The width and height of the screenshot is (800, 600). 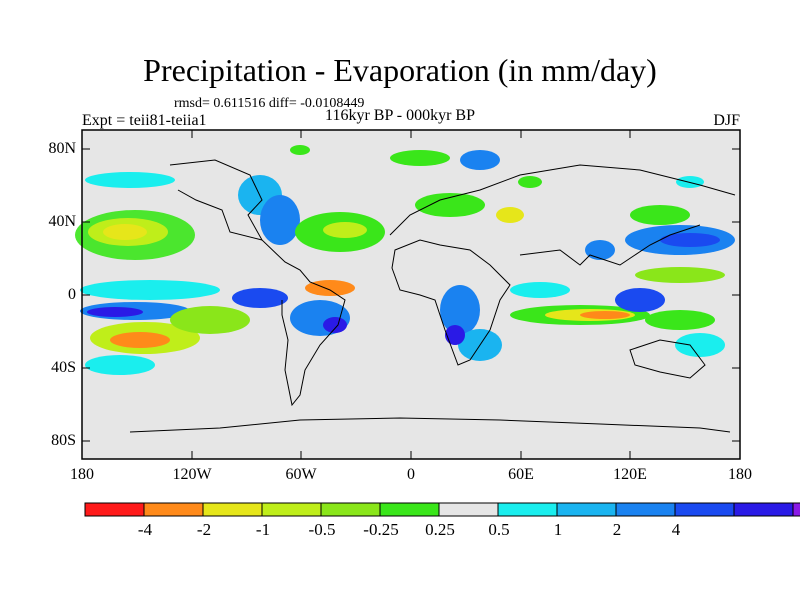 I want to click on lon-tick-label: 120W, so click(x=192, y=474).